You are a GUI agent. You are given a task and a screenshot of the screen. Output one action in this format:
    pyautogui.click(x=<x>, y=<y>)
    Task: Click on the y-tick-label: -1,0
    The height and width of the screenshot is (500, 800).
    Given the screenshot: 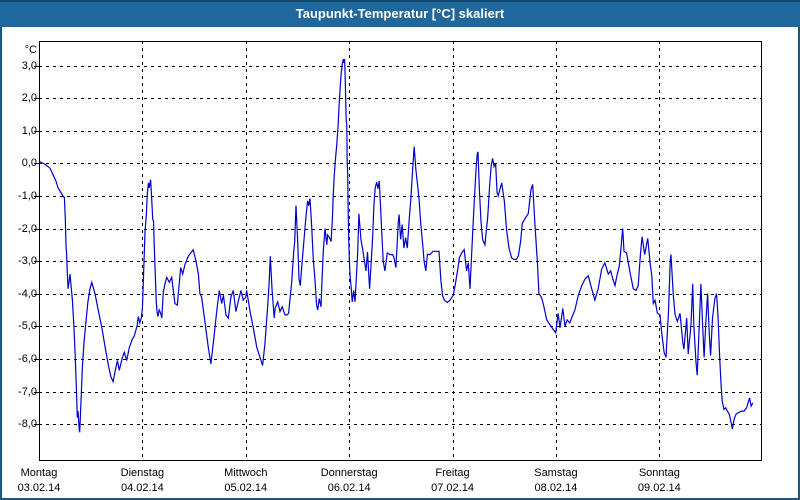 What is the action you would take?
    pyautogui.click(x=27, y=195)
    